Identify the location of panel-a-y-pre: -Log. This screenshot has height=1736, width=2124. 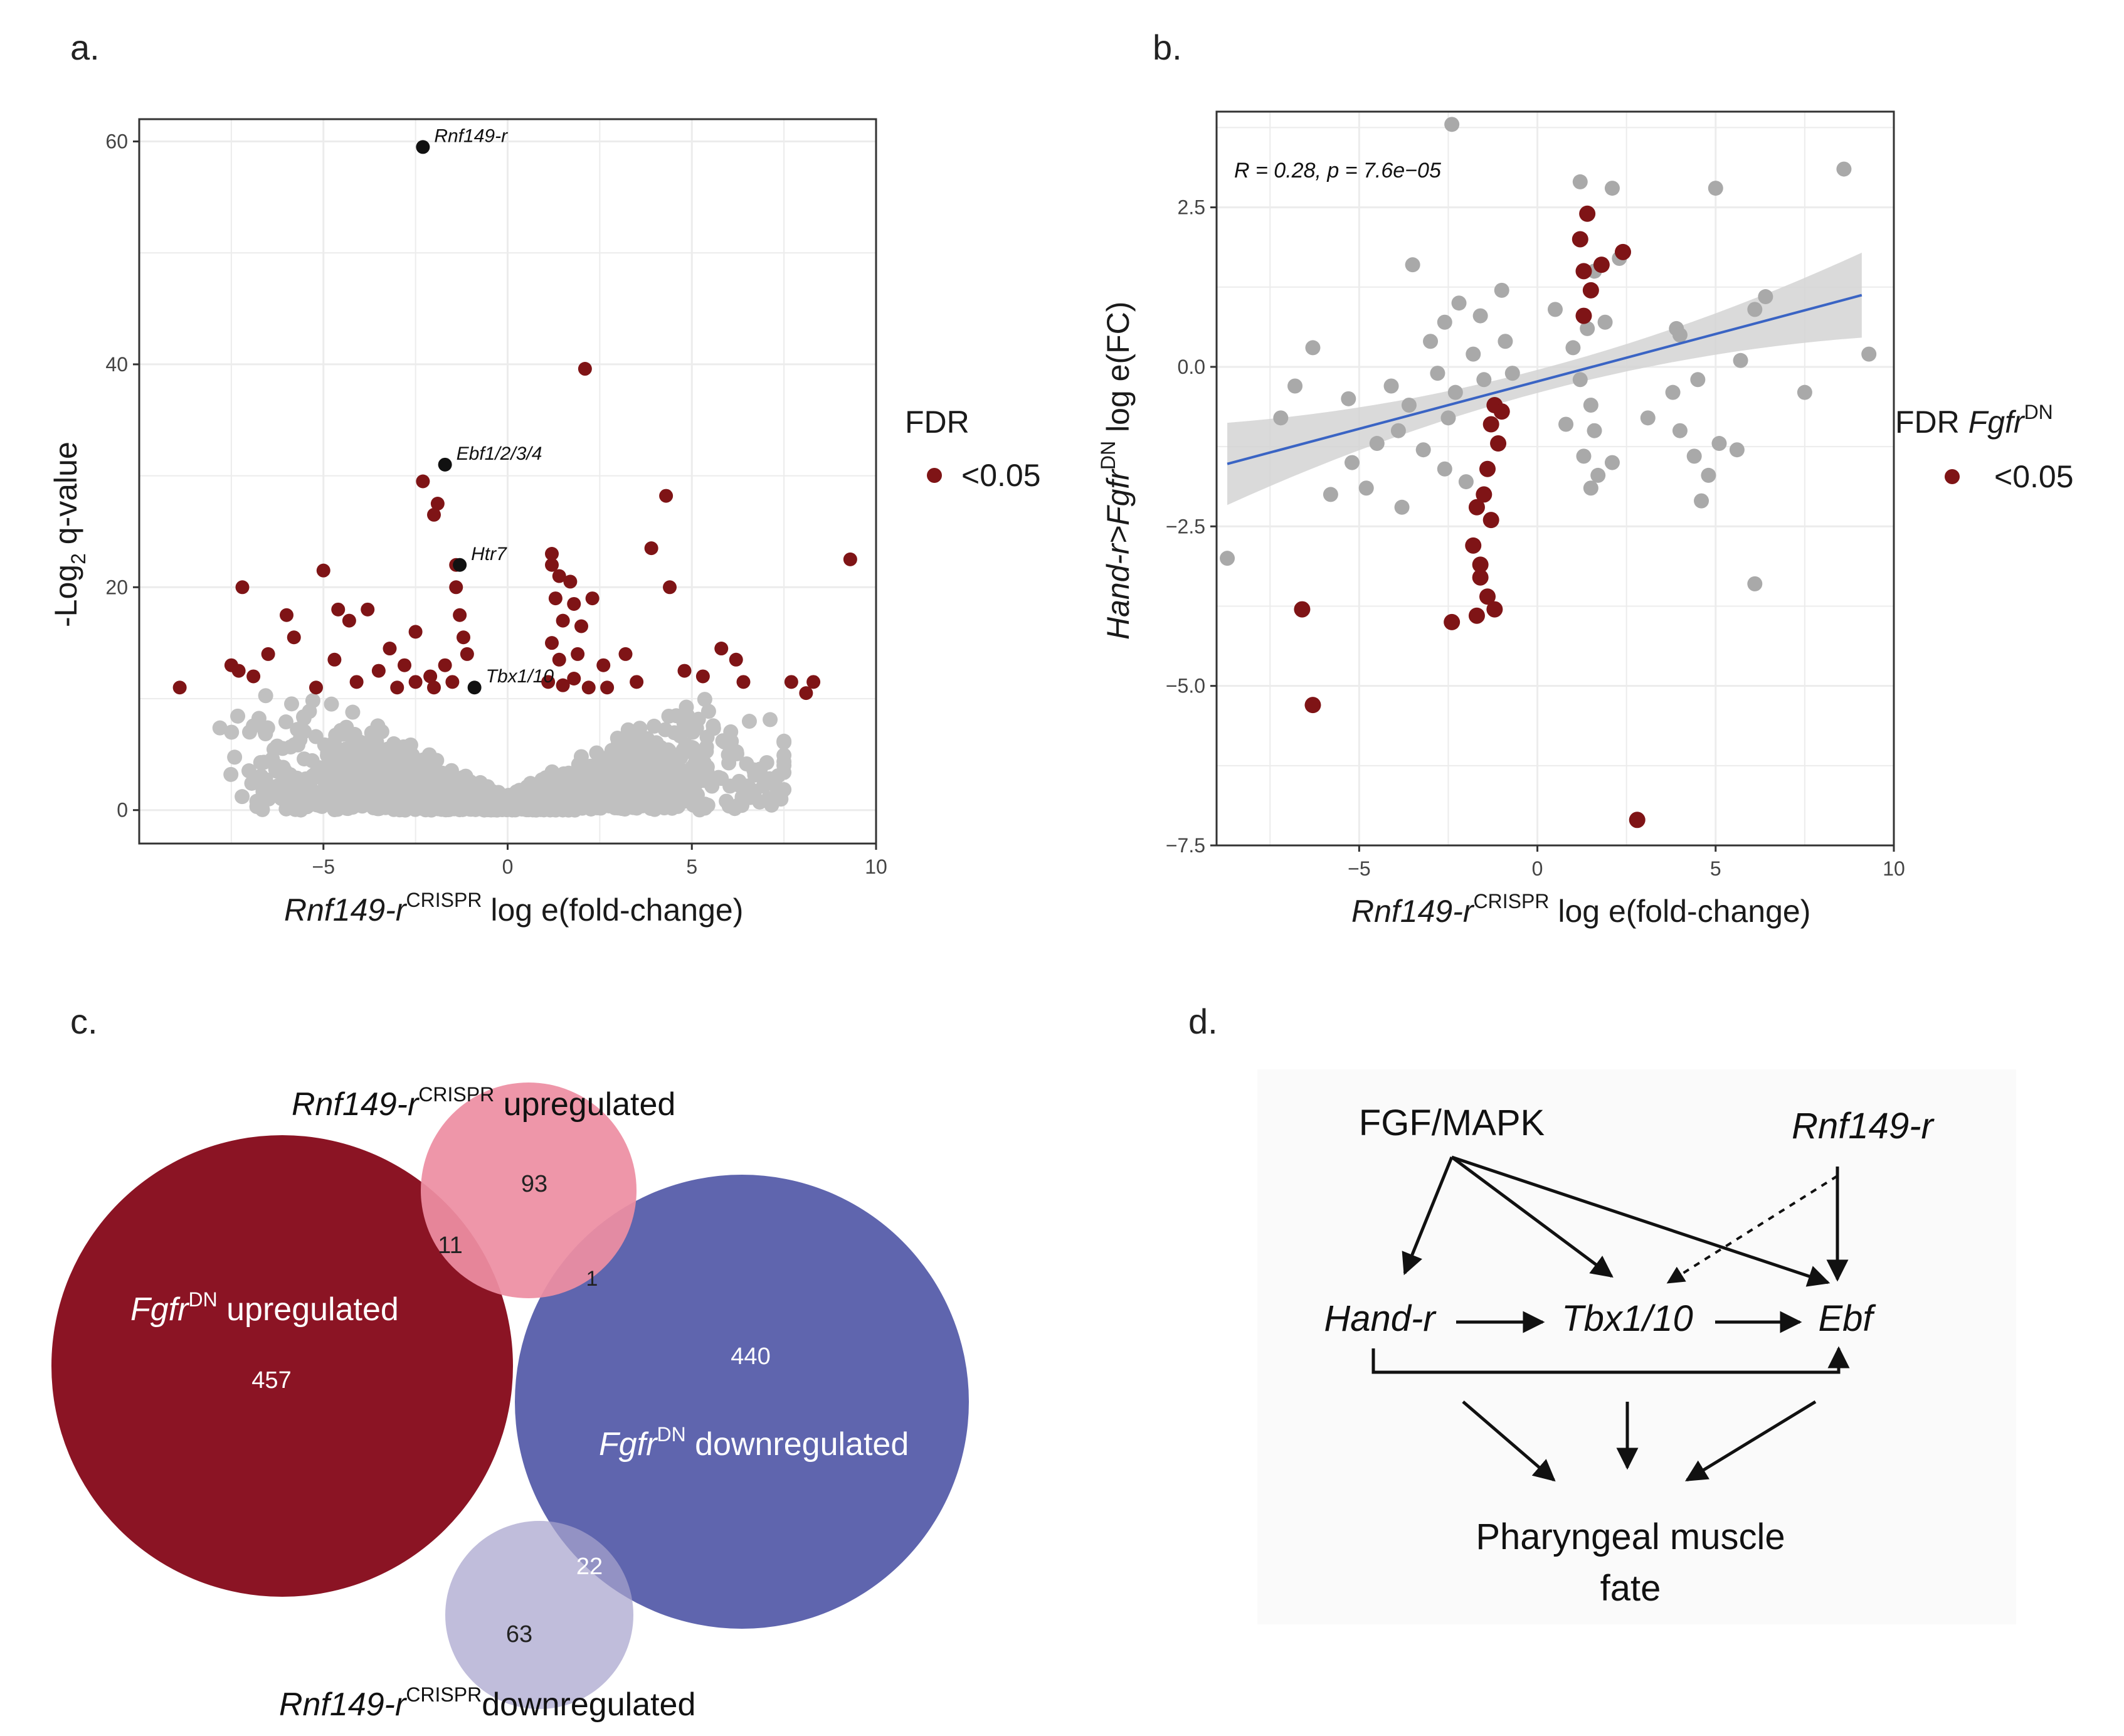
(65, 596).